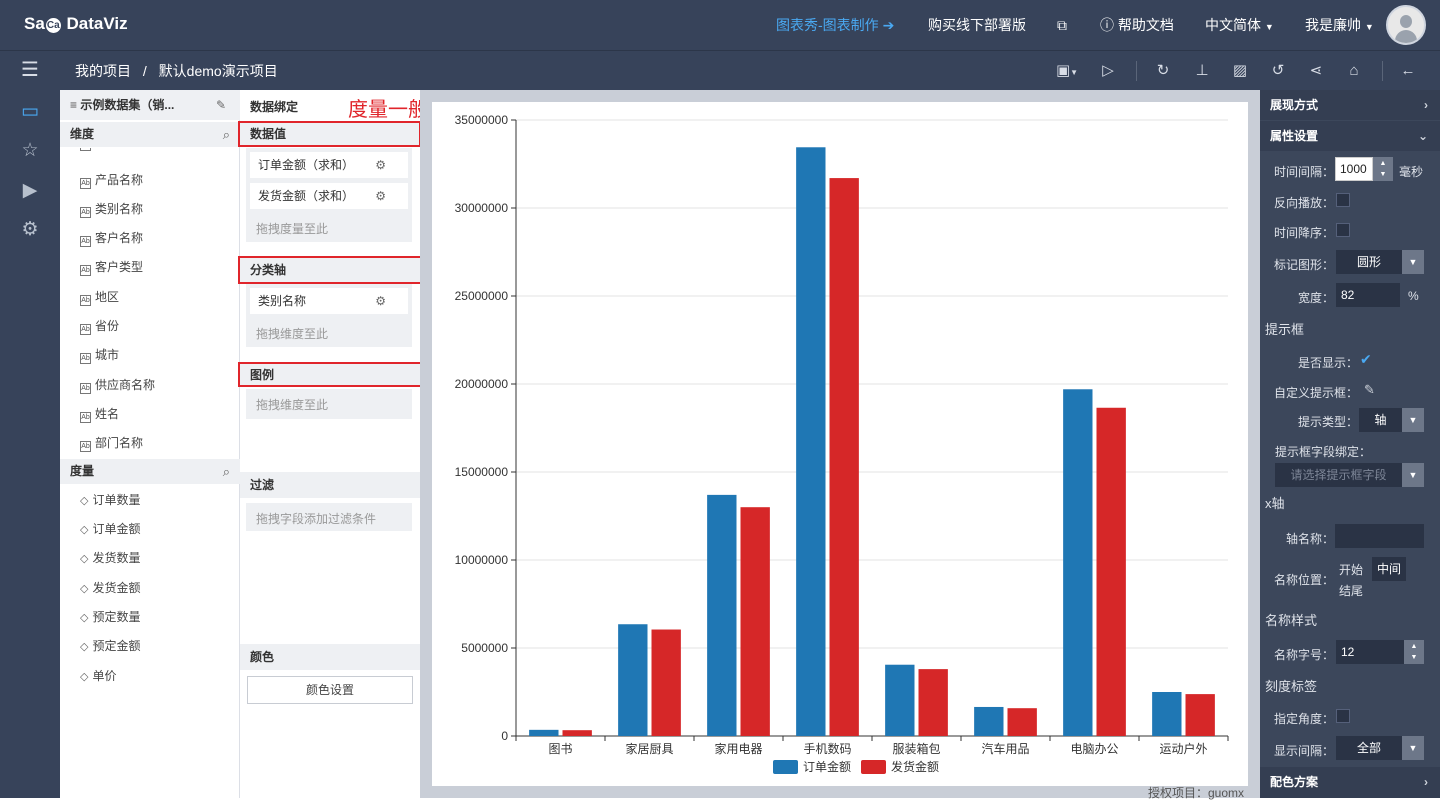  Describe the element at coordinates (30, 190) in the screenshot. I see `play-circle-icon: ▶` at that location.